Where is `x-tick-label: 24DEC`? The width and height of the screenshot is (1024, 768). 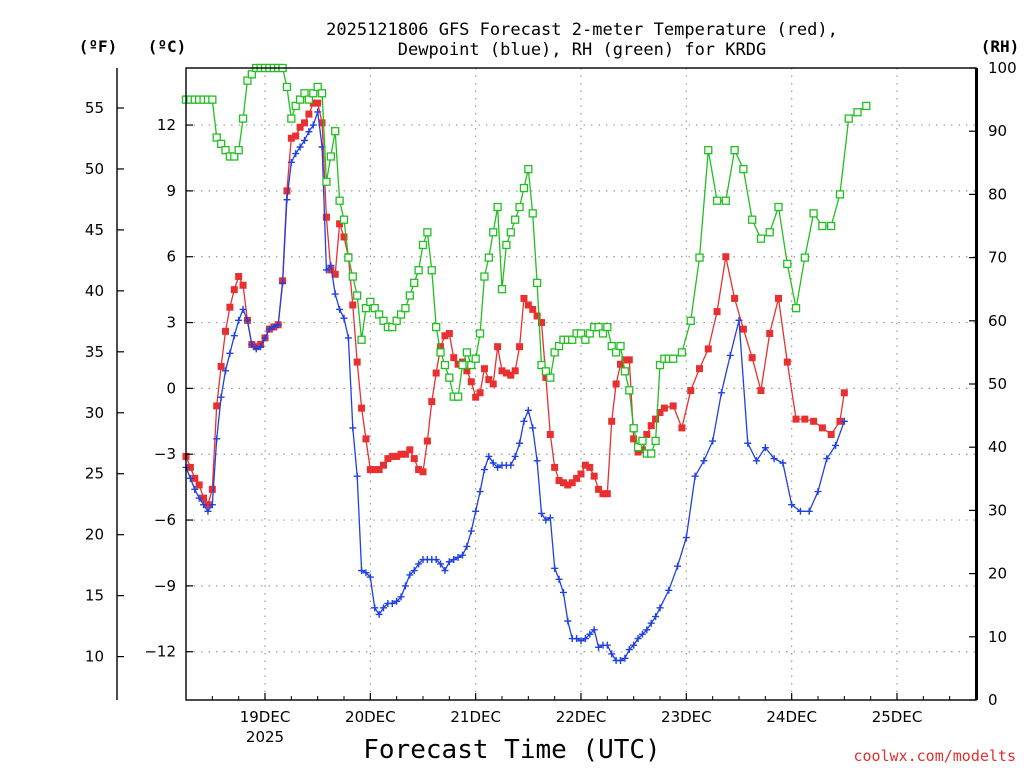 x-tick-label: 24DEC is located at coordinates (791, 717).